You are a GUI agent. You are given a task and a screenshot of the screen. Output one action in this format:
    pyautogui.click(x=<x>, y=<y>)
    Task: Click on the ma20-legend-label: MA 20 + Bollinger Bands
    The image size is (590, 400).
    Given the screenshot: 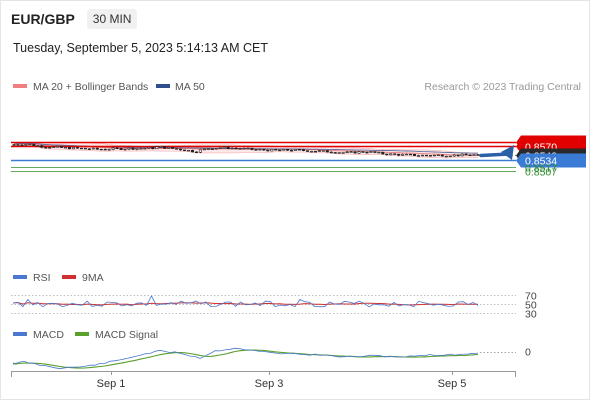 What is the action you would take?
    pyautogui.click(x=90, y=87)
    